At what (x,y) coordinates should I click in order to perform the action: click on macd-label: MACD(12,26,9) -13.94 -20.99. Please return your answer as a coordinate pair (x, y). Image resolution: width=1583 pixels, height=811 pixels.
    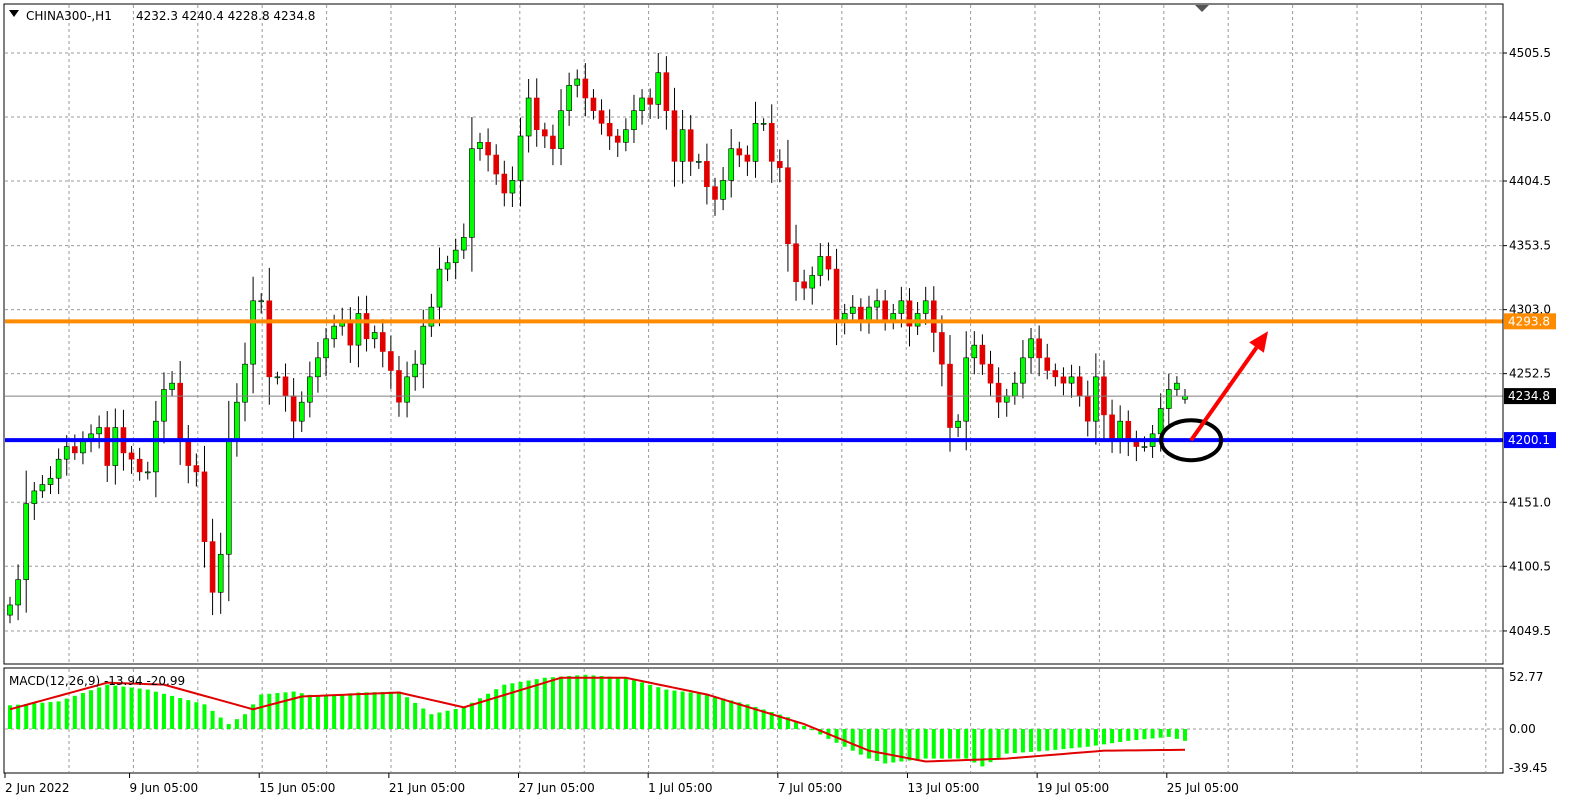
    Looking at the image, I should click on (97, 681).